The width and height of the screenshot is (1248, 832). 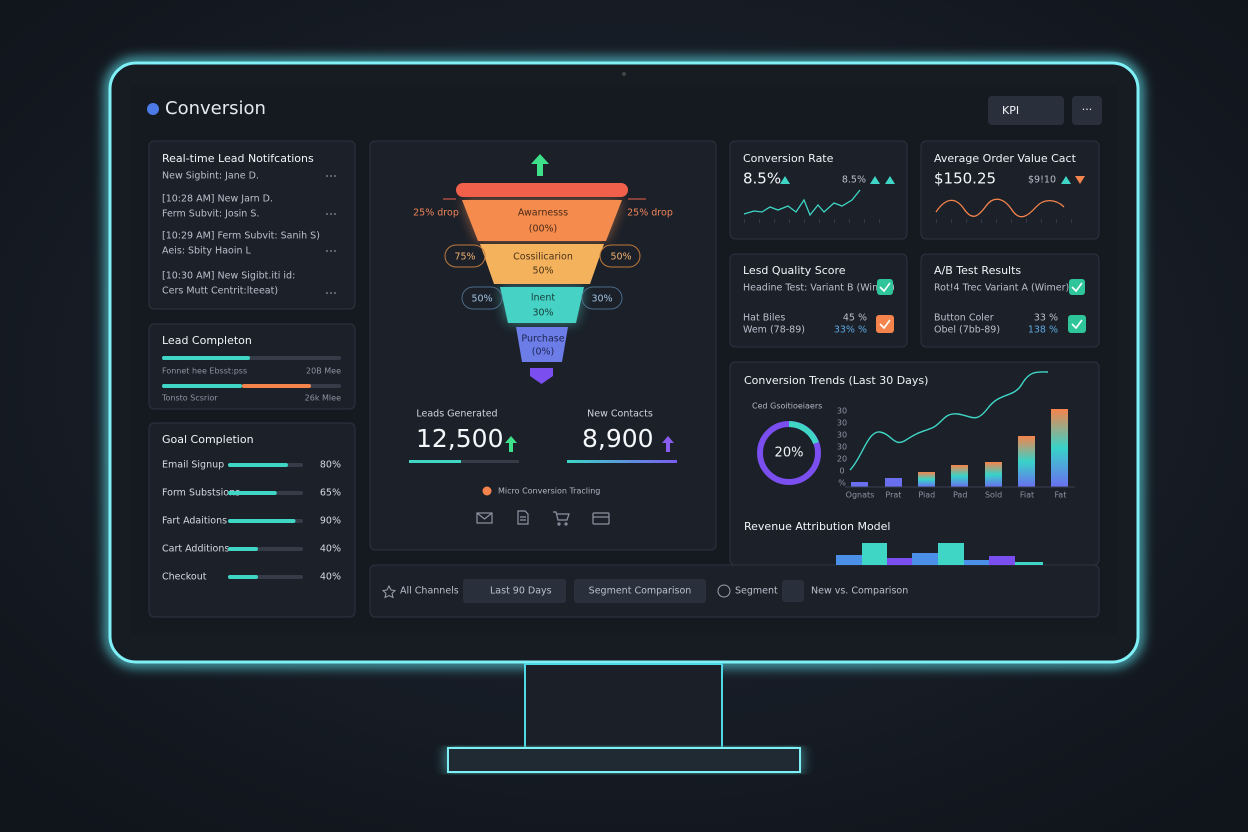 I want to click on side-label: 50%, so click(x=620, y=257).